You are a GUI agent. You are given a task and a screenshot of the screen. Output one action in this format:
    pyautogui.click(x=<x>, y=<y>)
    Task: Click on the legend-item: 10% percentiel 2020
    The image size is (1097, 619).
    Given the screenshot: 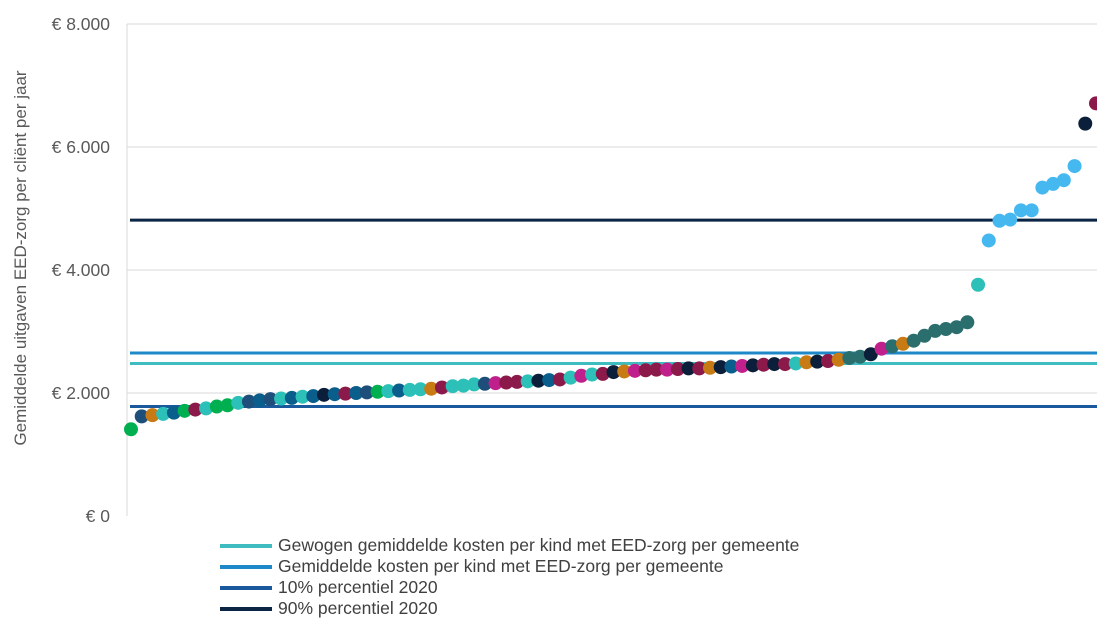 What is the action you would take?
    pyautogui.click(x=509, y=587)
    